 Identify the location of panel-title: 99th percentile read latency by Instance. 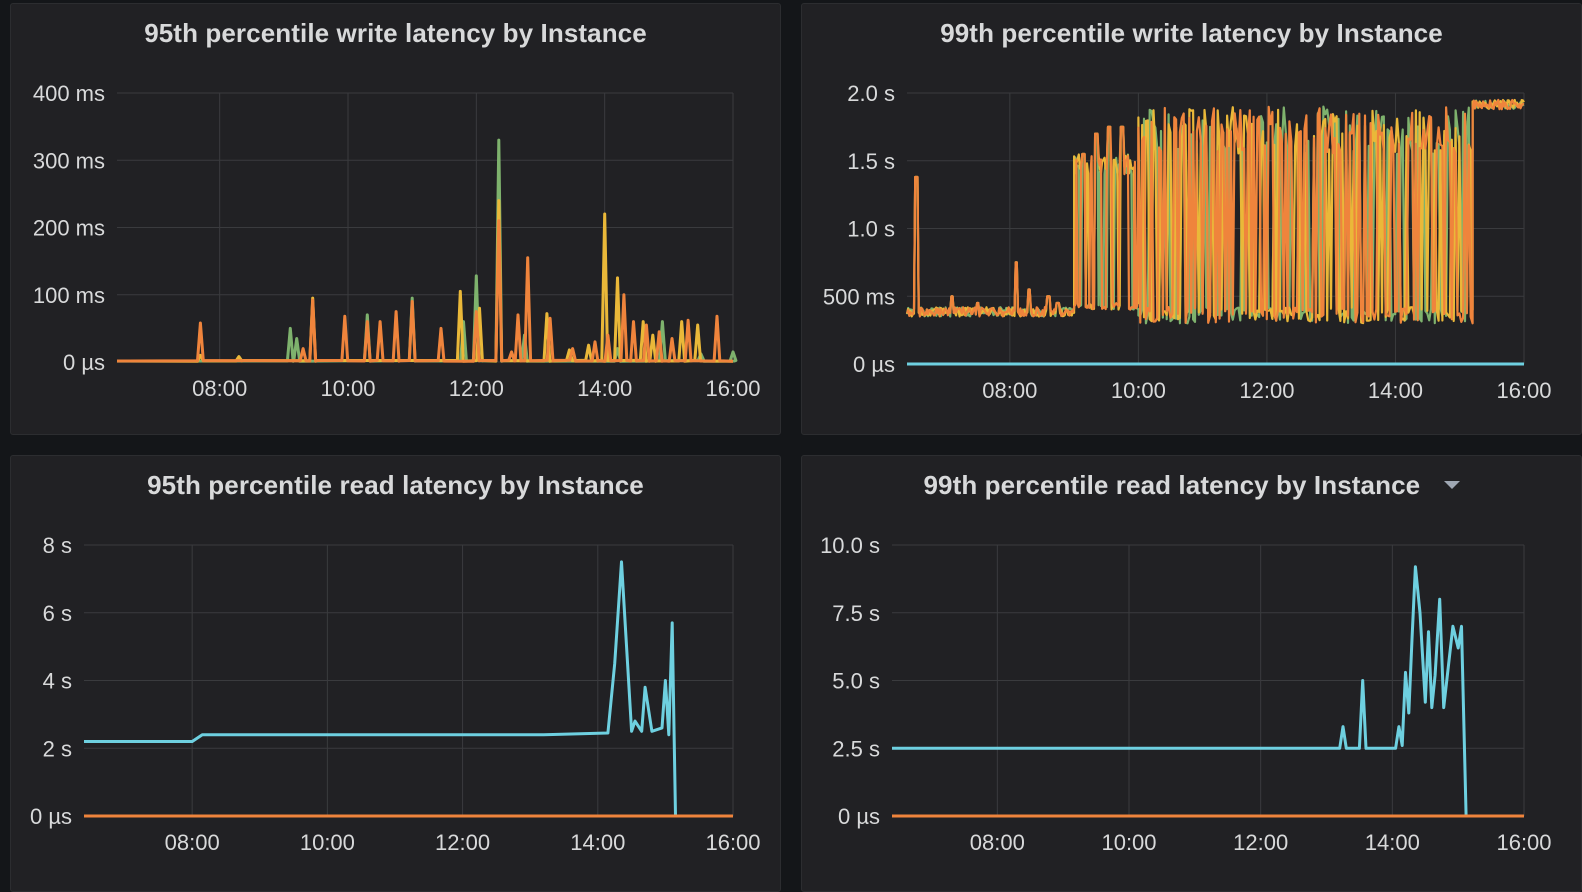
(1191, 485).